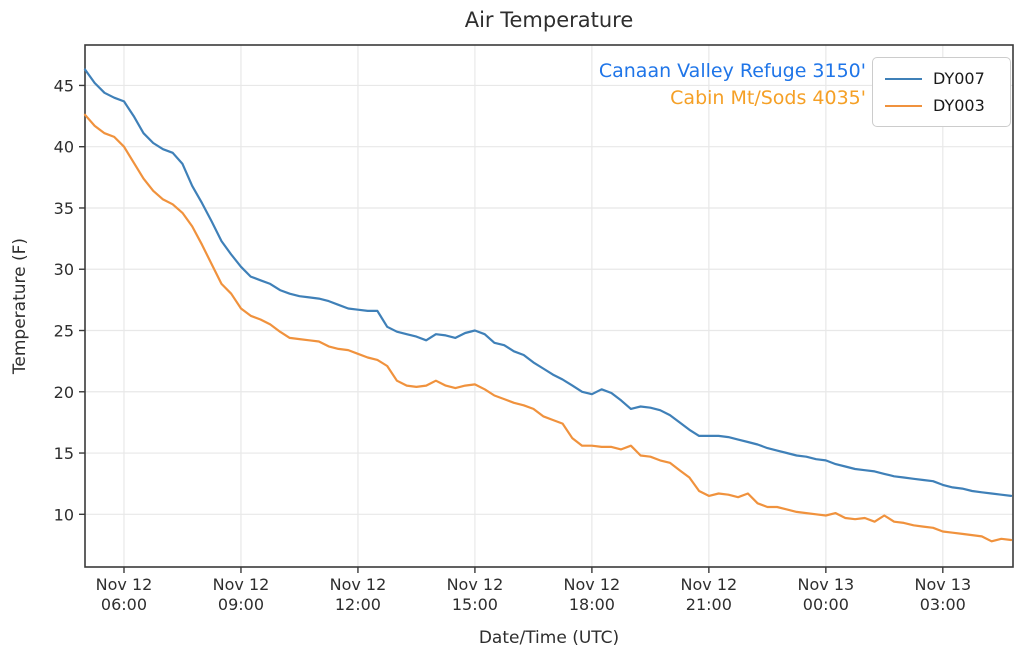 This screenshot has height=666, width=1024. Describe the element at coordinates (903, 105) in the screenshot. I see `legend-line-sample-dy003` at that location.